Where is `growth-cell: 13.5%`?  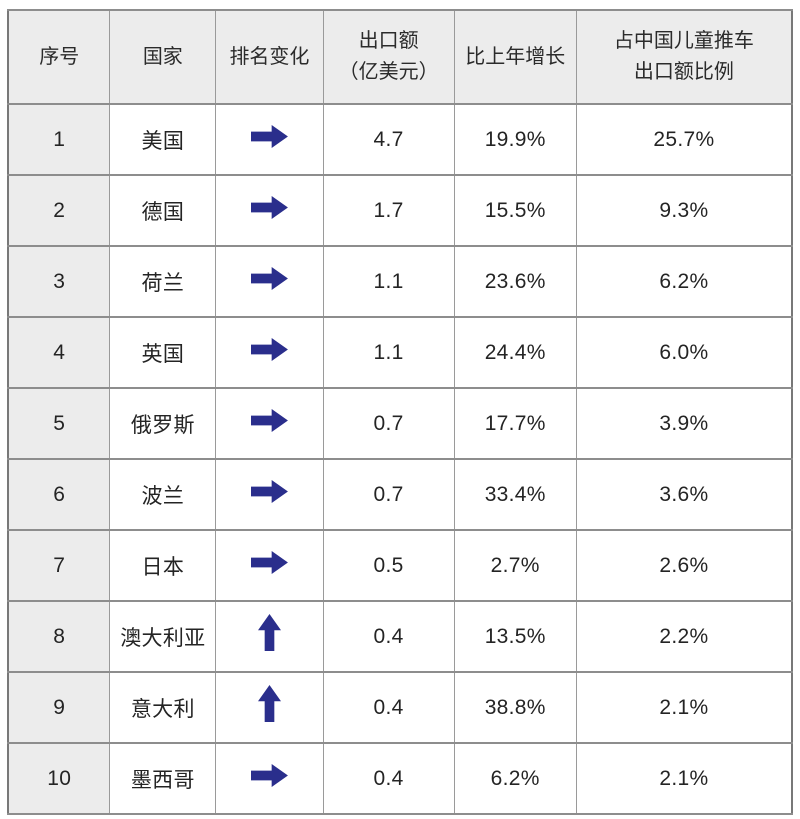
growth-cell: 13.5% is located at coordinates (515, 636).